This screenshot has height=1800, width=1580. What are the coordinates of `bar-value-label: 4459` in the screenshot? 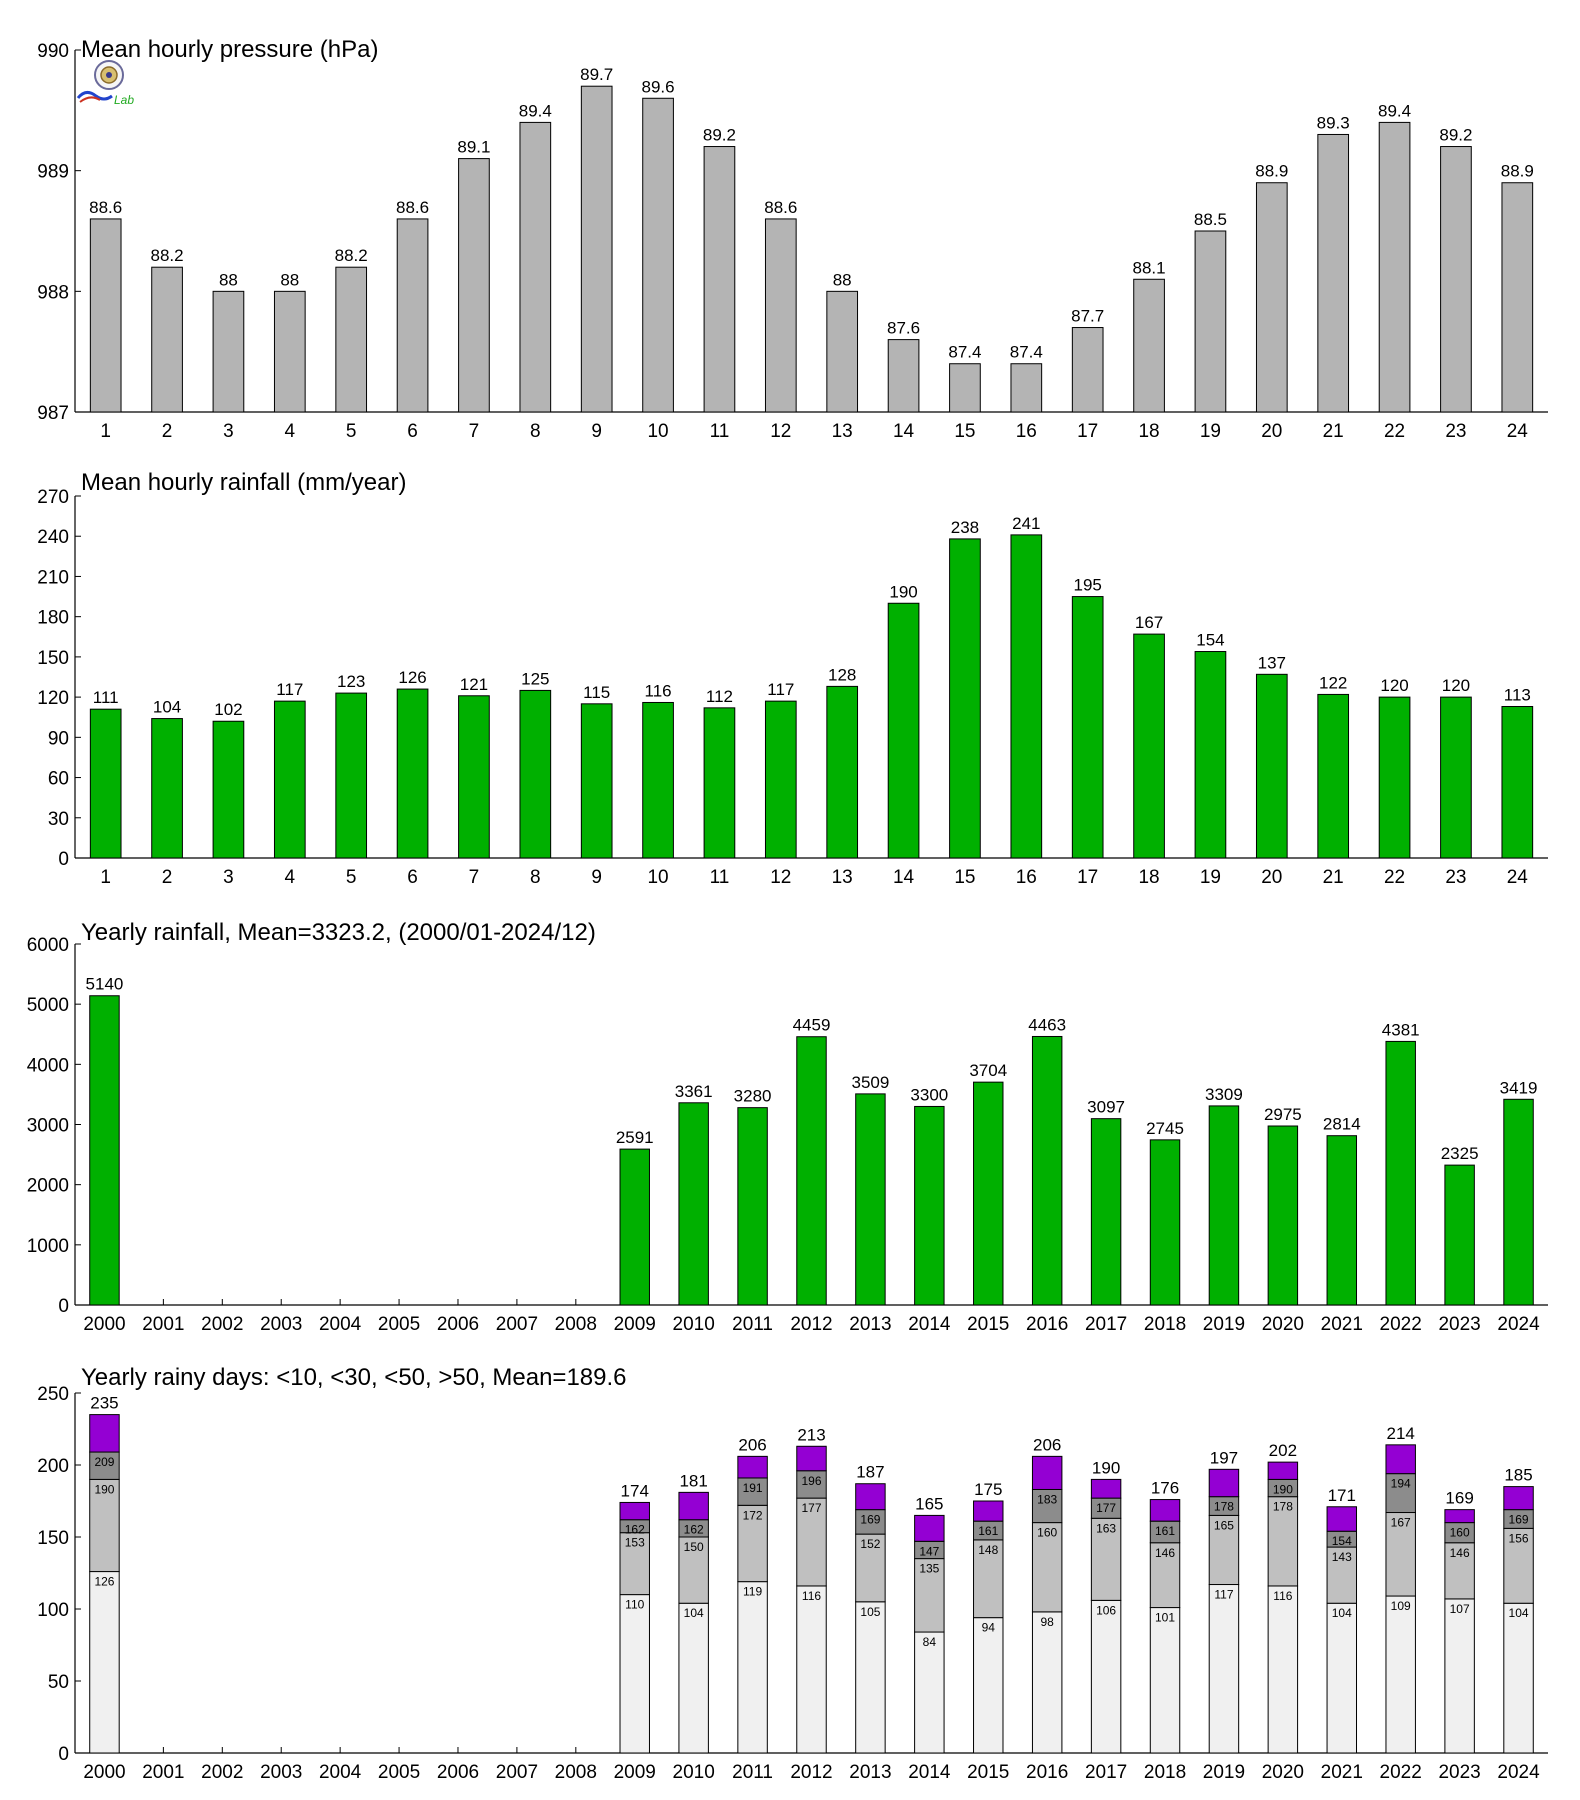 It's located at (812, 1025).